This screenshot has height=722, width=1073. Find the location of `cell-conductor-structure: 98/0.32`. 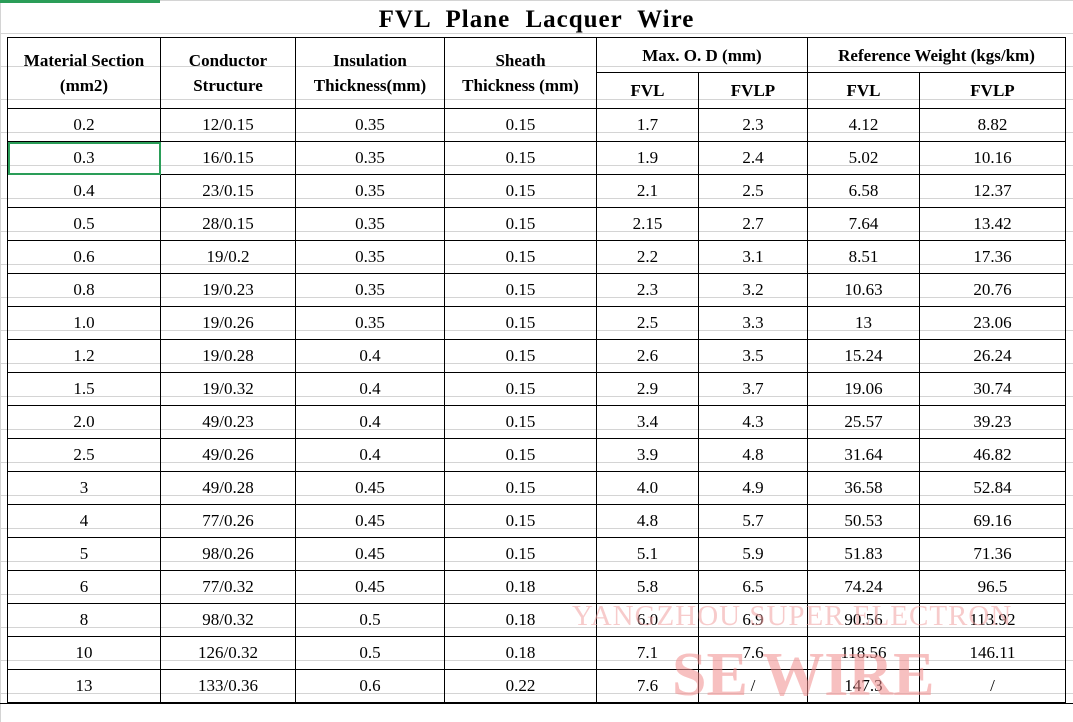

cell-conductor-structure: 98/0.32 is located at coordinates (228, 620).